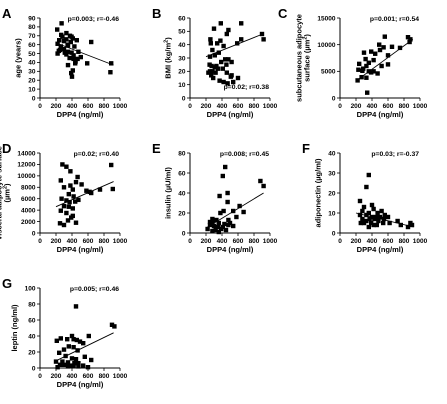 Image resolution: width=447 pixels, height=404 pixels. What do you see at coordinates (270, 106) in the screenshot?
I see `x-tick-label: 1000` at bounding box center [270, 106].